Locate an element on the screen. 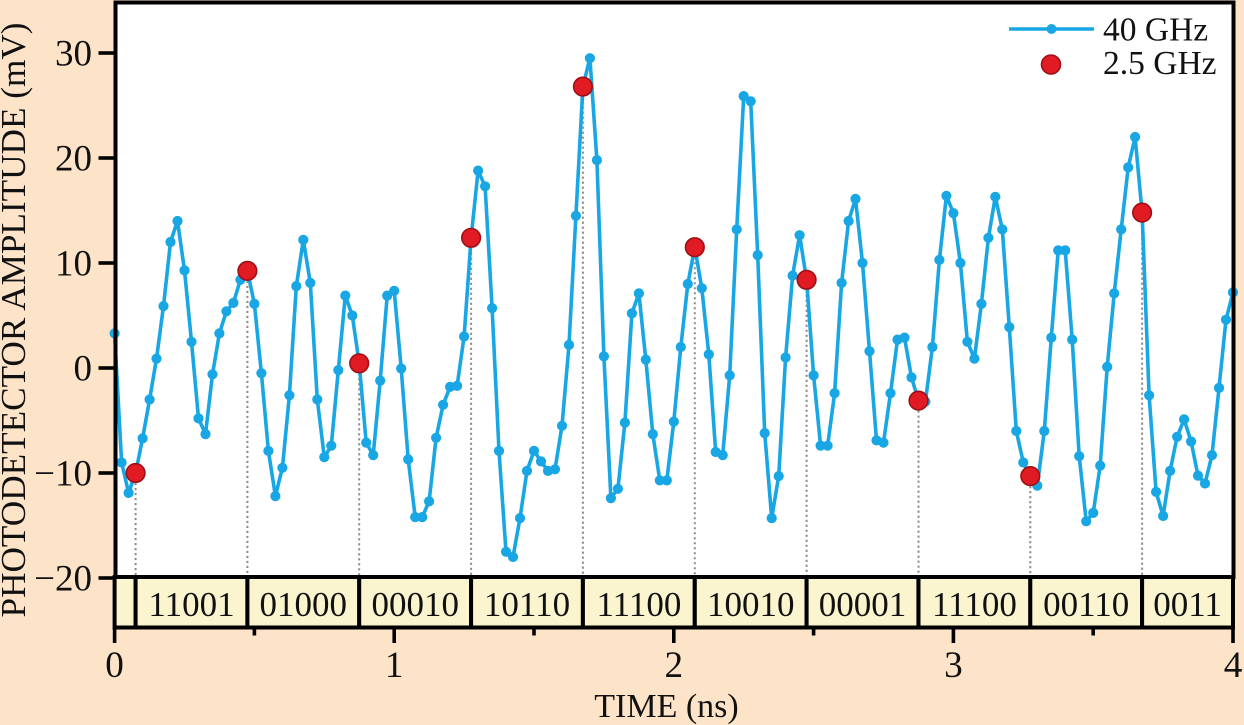 Image resolution: width=1244 pixels, height=725 pixels. svg-text: 3 is located at coordinates (953, 665).